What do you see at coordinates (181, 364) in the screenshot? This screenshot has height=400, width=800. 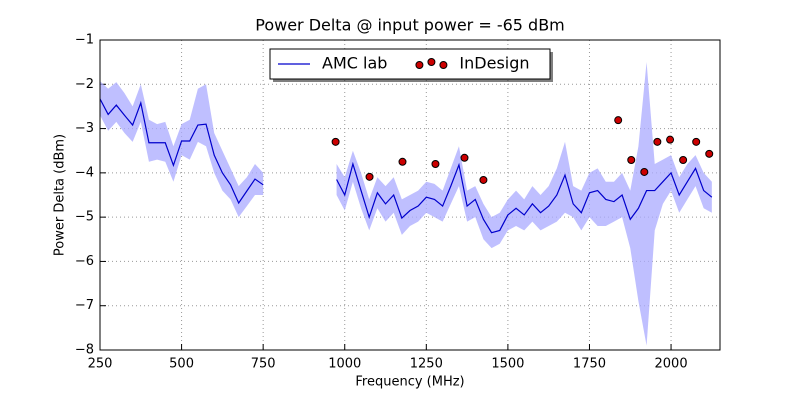 I see `x-tick-label: 500` at bounding box center [181, 364].